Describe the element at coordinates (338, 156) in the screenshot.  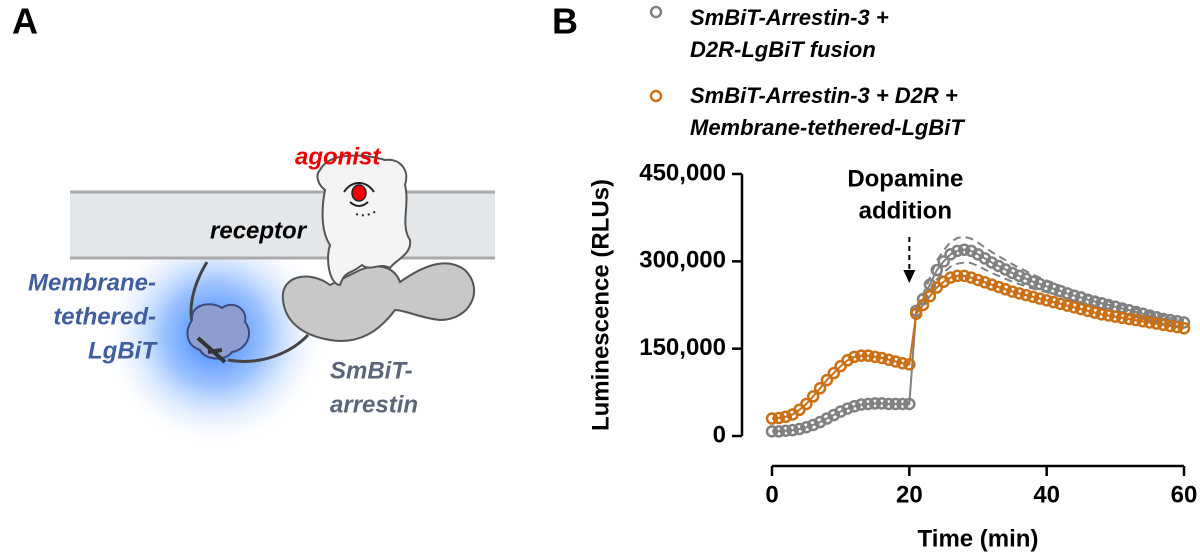
I see `agonist-label: agonist` at that location.